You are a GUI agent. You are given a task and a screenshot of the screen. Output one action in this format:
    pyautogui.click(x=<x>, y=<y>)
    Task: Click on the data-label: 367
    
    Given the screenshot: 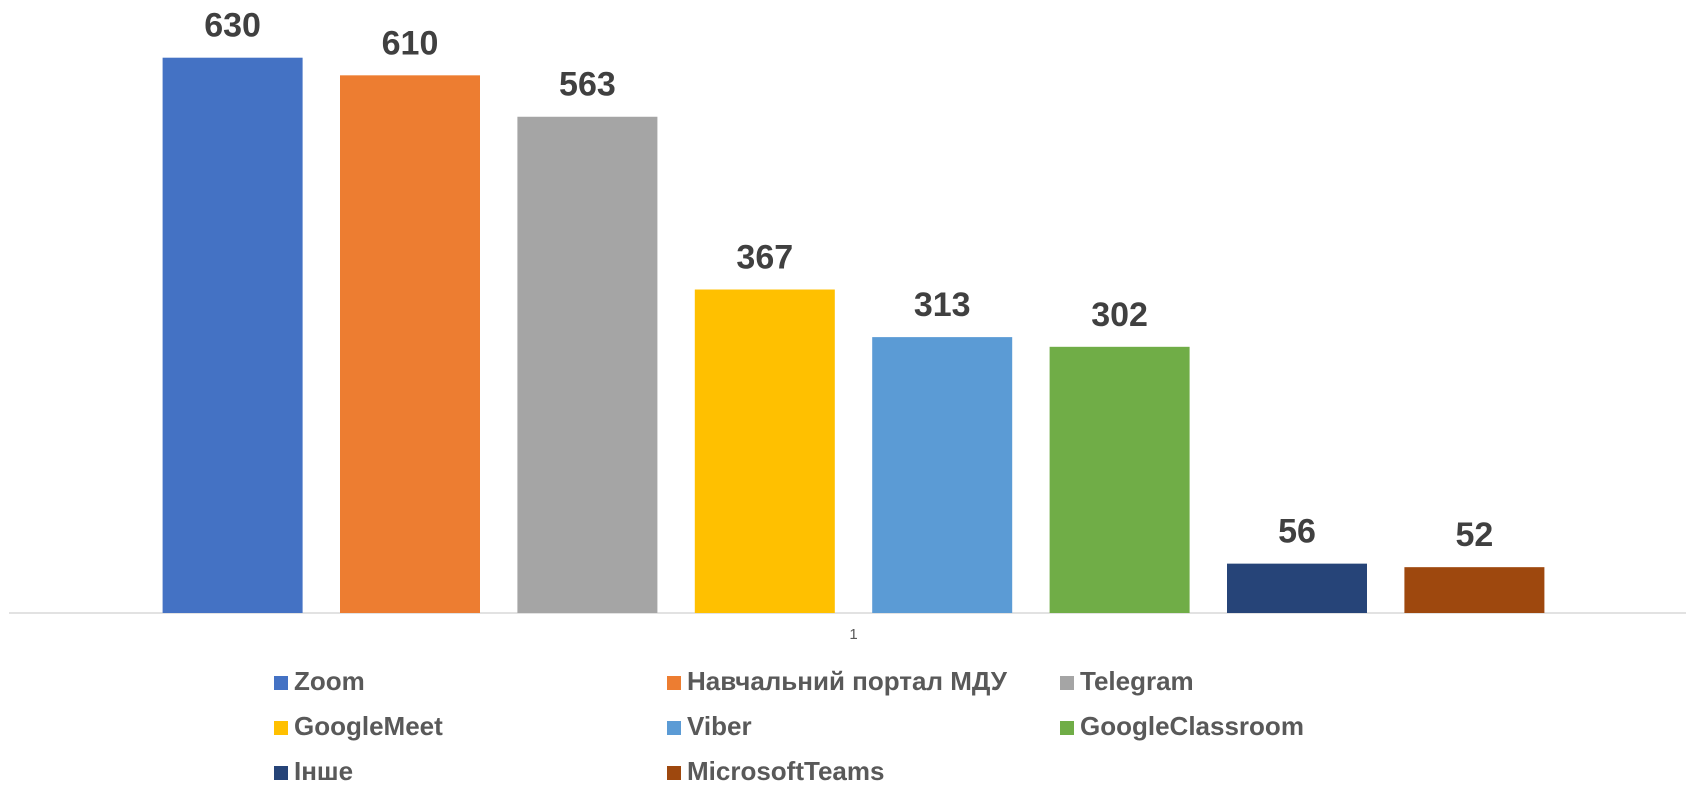 What is the action you would take?
    pyautogui.click(x=764, y=258)
    